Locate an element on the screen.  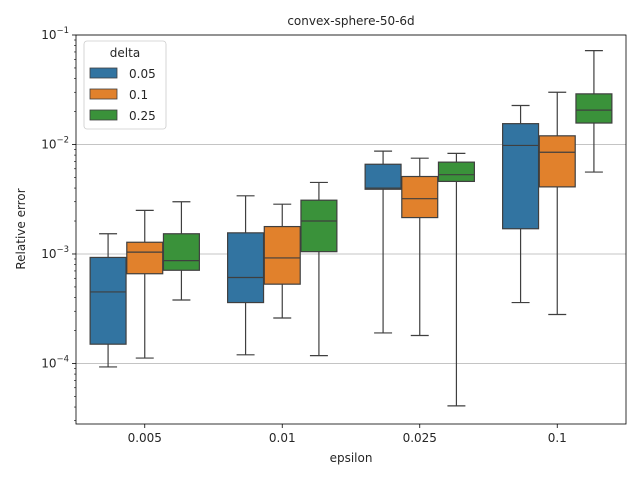
box-0.1-0.025 is located at coordinates (420, 247).